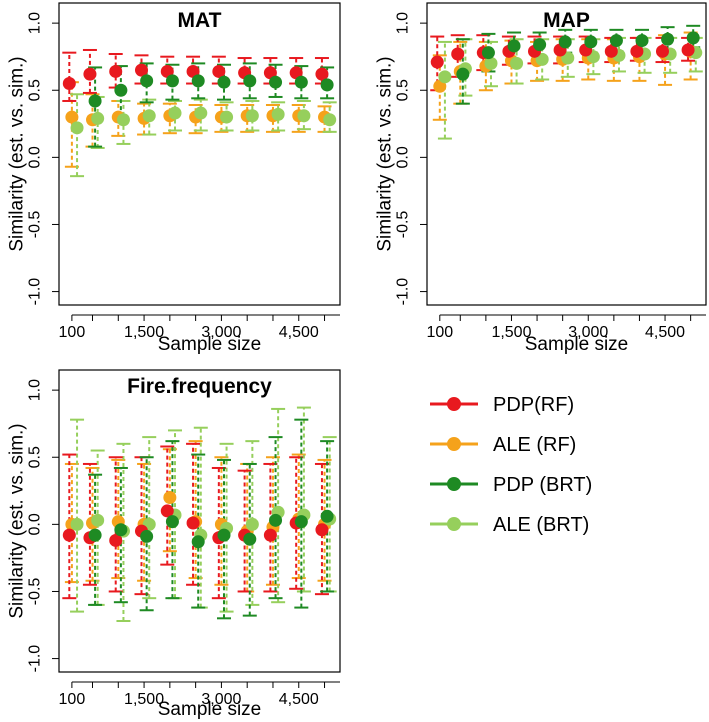 Image resolution: width=709 pixels, height=722 pixels. I want to click on legend-marker-ale-rf, so click(454, 444).